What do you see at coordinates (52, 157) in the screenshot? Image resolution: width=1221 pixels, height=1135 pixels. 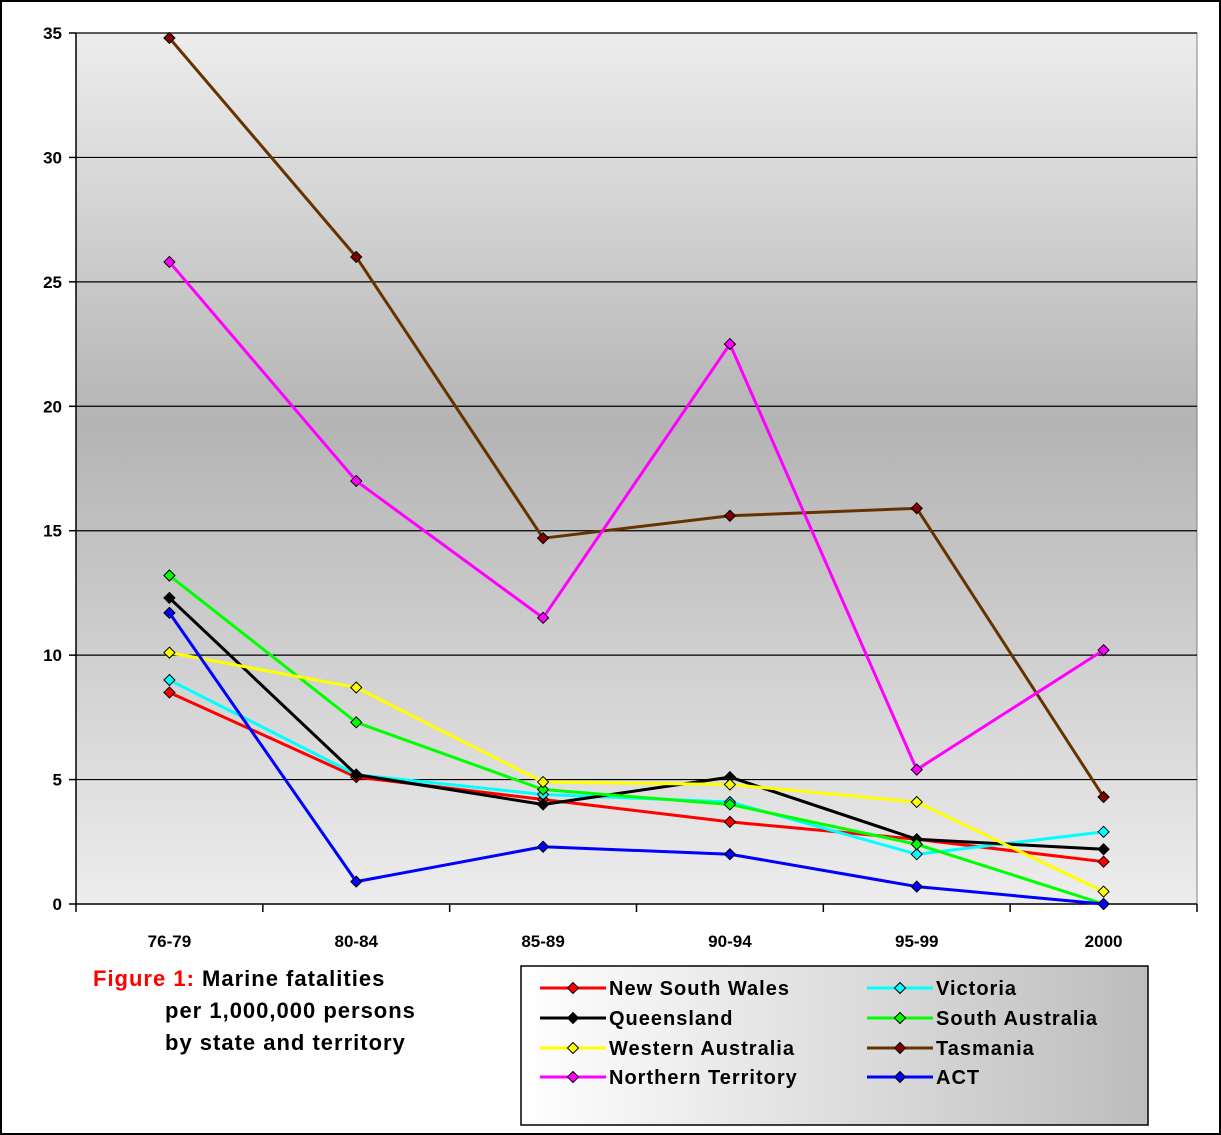 I see `y-tick-label: 30` at bounding box center [52, 157].